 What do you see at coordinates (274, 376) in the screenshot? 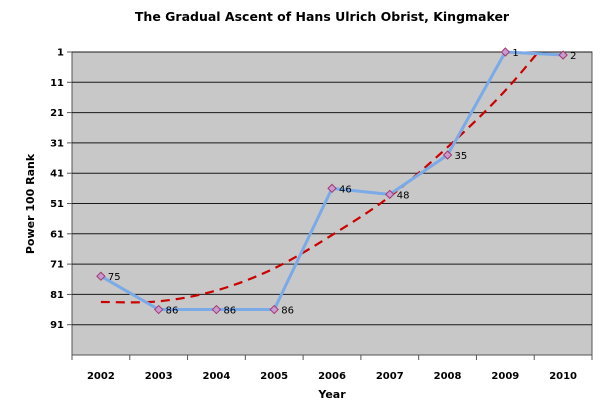
I see `x-tick-label: 2005` at bounding box center [274, 376].